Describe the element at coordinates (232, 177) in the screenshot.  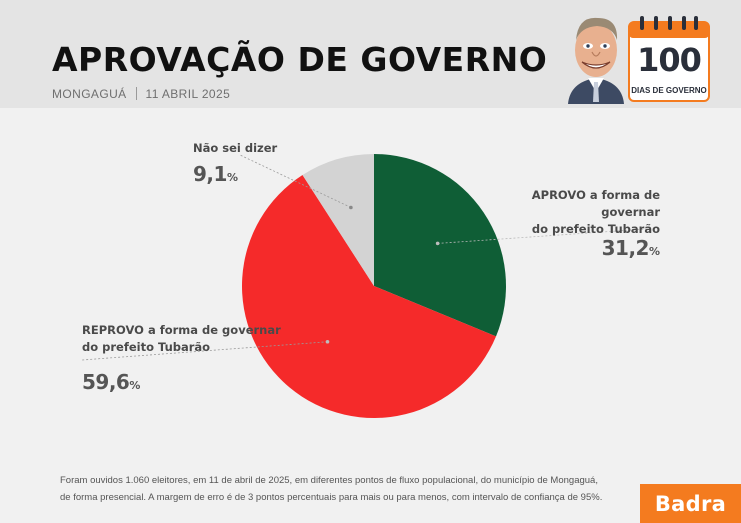
I see `value-nao-sei-unit: %` at that location.